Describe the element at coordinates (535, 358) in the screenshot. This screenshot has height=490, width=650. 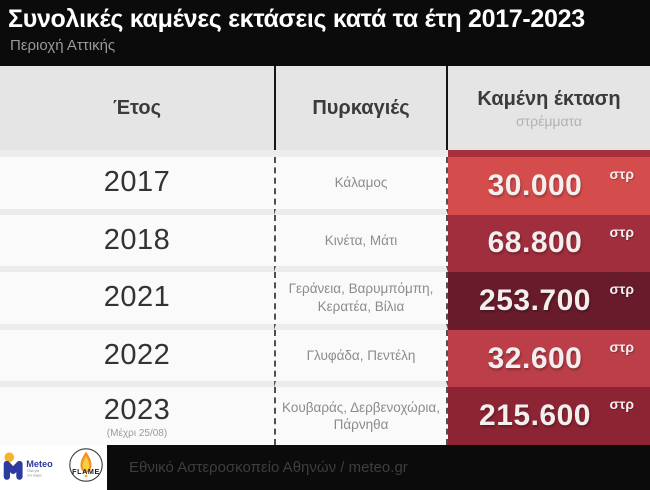
I see `area-value: 32.600` at that location.